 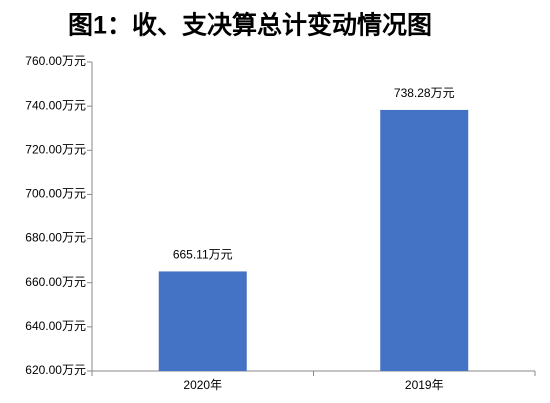 I want to click on y-tick-label: 640.00万元, so click(x=55, y=326).